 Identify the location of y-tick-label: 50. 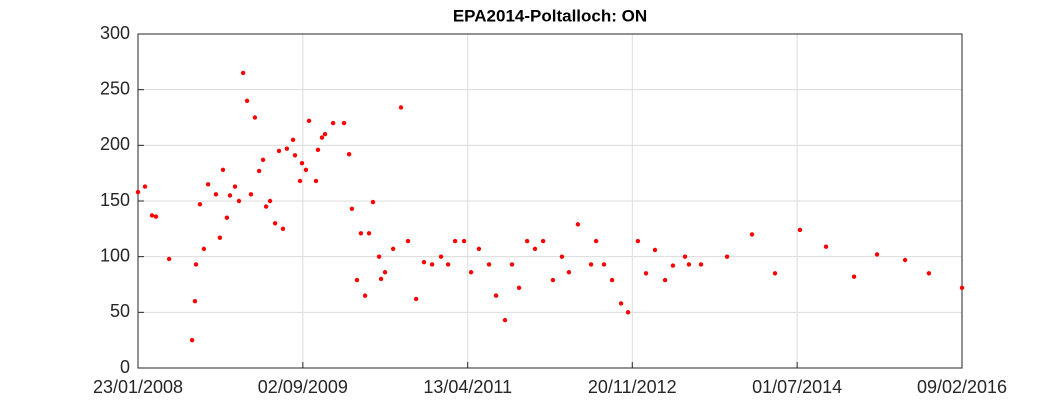
(120, 311).